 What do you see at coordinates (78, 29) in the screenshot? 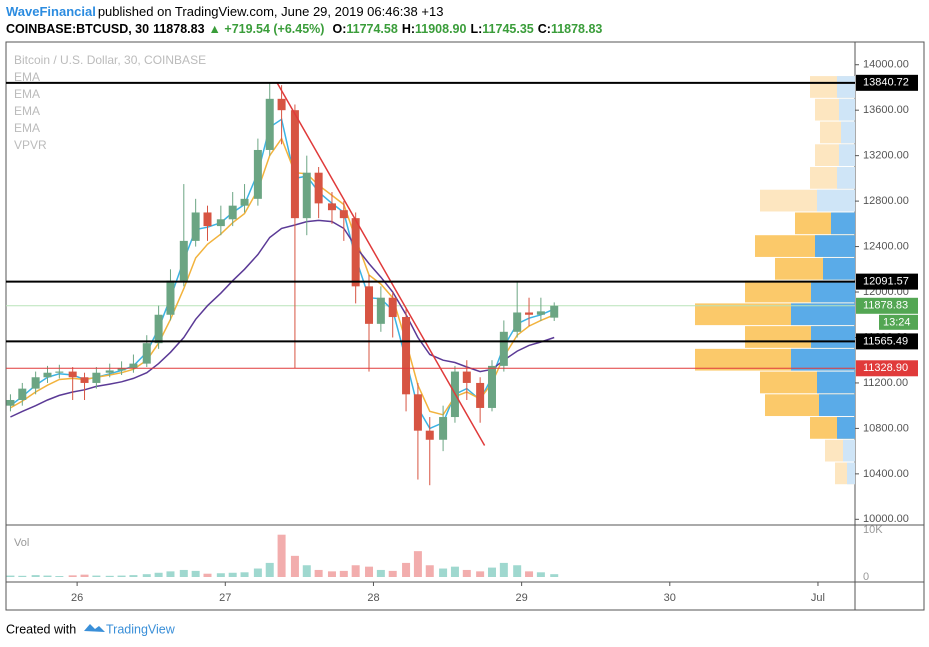
I see `symbol: COINBASE:BTCUSD, 30` at bounding box center [78, 29].